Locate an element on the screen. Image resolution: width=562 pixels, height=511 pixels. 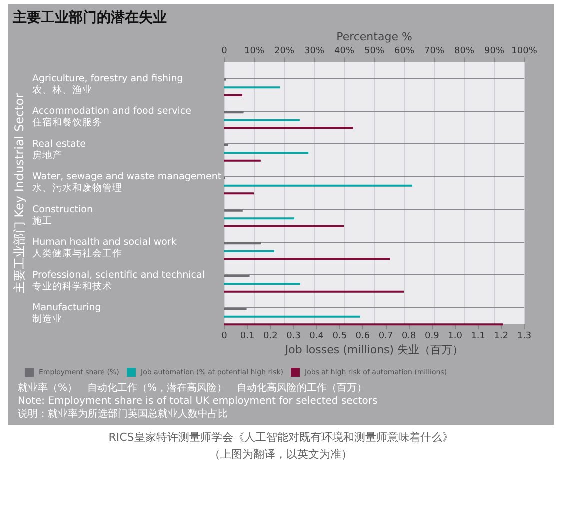
x-tick-label: 0.4 is located at coordinates (317, 337).